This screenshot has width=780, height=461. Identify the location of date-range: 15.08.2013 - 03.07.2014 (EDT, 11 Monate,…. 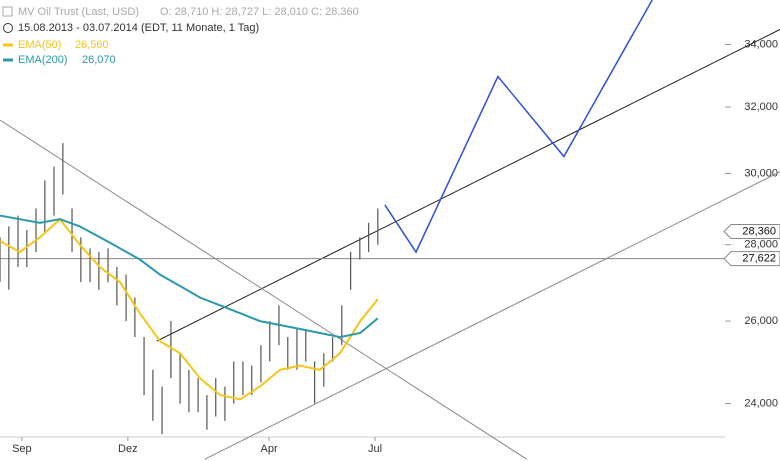
(138, 28).